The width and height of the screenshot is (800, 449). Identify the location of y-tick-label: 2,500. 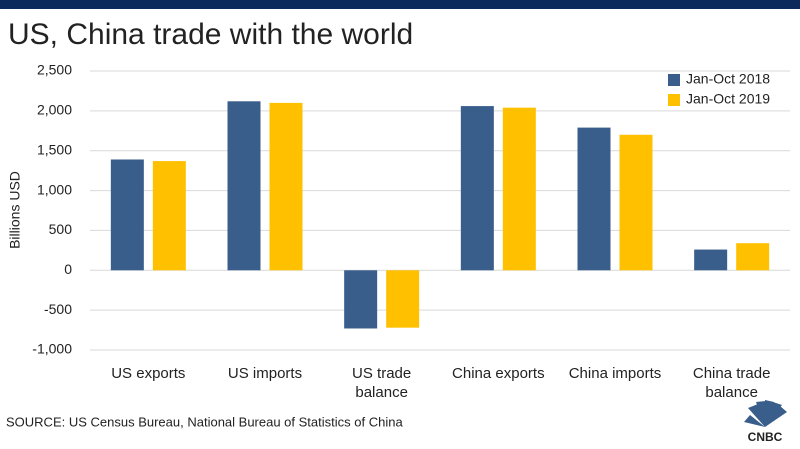
(54, 70).